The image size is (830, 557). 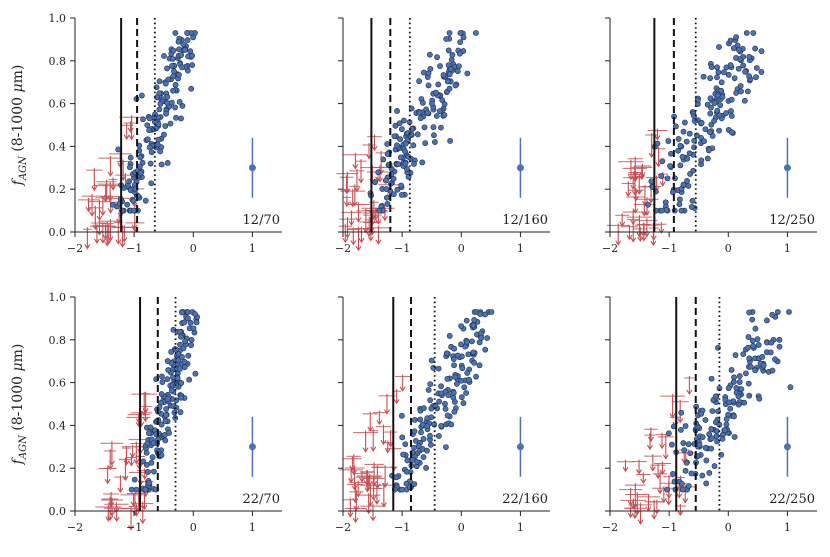 What do you see at coordinates (787, 527) in the screenshot?
I see `x-tick-label: 1` at bounding box center [787, 527].